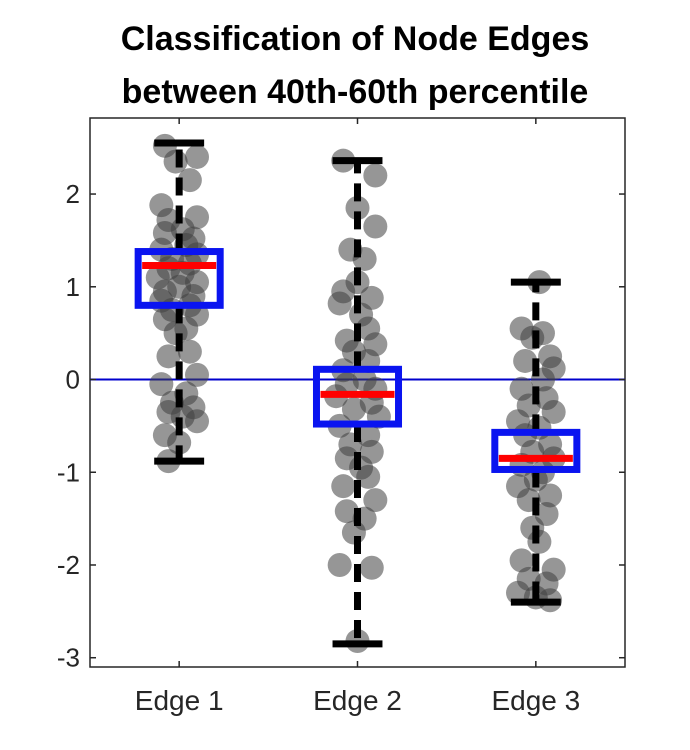 The height and width of the screenshot is (750, 690). I want to click on y-tick-label: -1, so click(68, 472).